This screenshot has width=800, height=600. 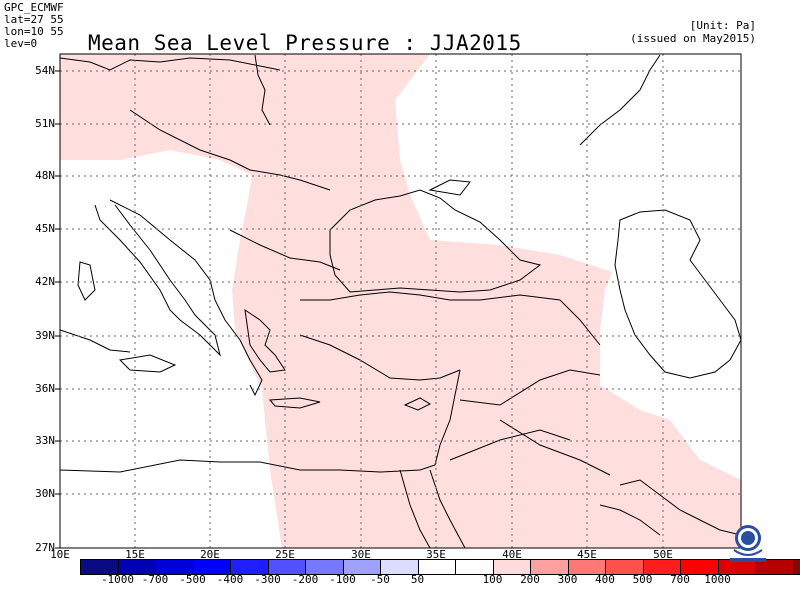 What do you see at coordinates (380, 579) in the screenshot?
I see `colorbar-label: -50` at bounding box center [380, 579].